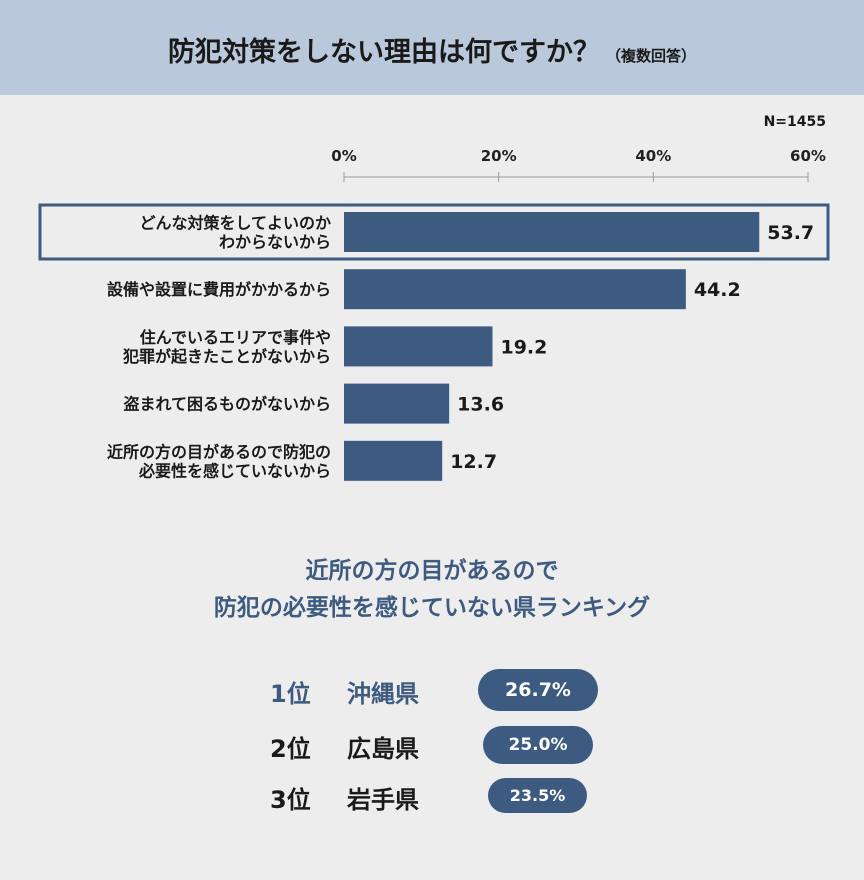 The width and height of the screenshot is (864, 880). I want to click on ranking-row-1: 1位 沖縄県 26.7%, so click(432, 690).